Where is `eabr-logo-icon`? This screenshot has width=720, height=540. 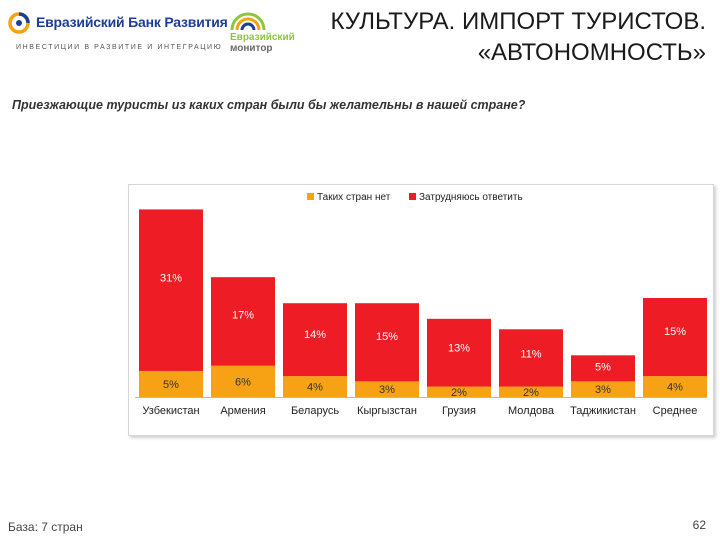
eabr-logo-icon is located at coordinates (19, 23).